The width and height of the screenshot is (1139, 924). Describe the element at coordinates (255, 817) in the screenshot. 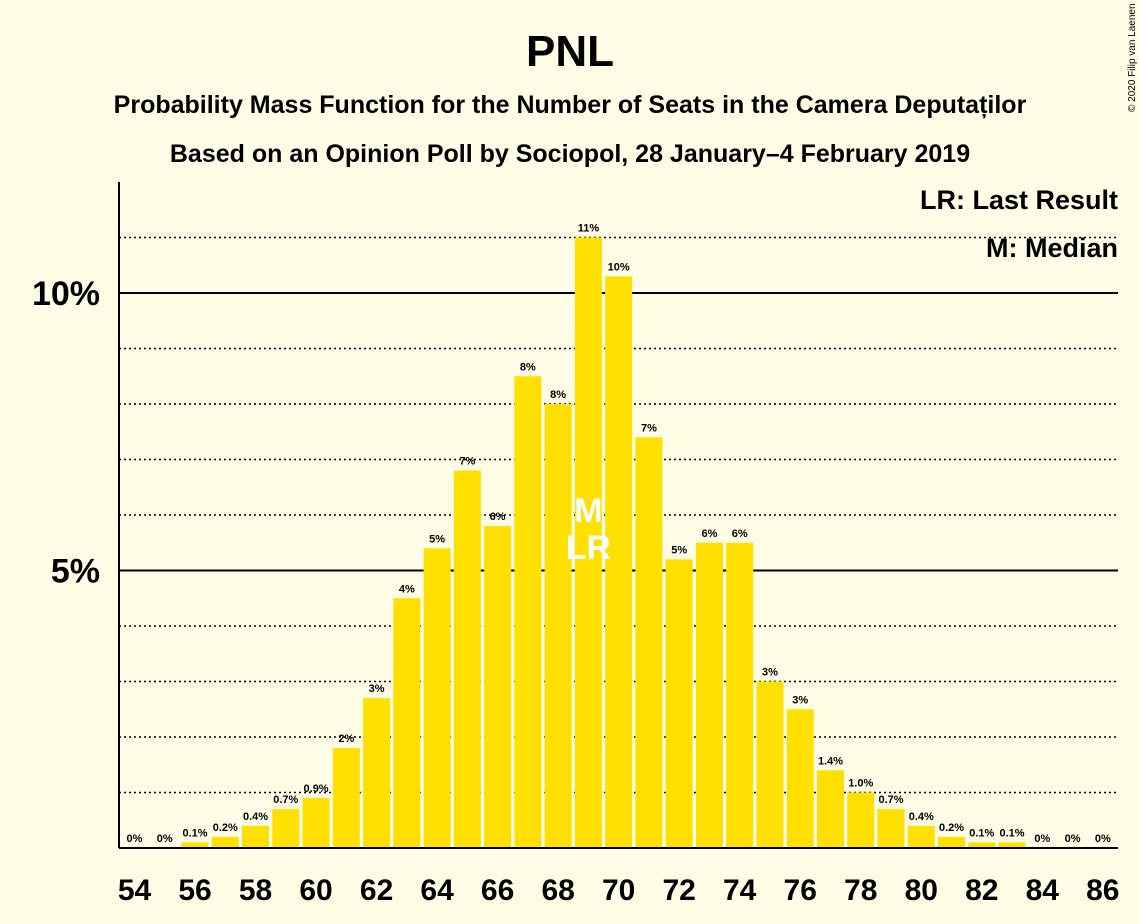

I see `data-label-58: 0.4%` at that location.